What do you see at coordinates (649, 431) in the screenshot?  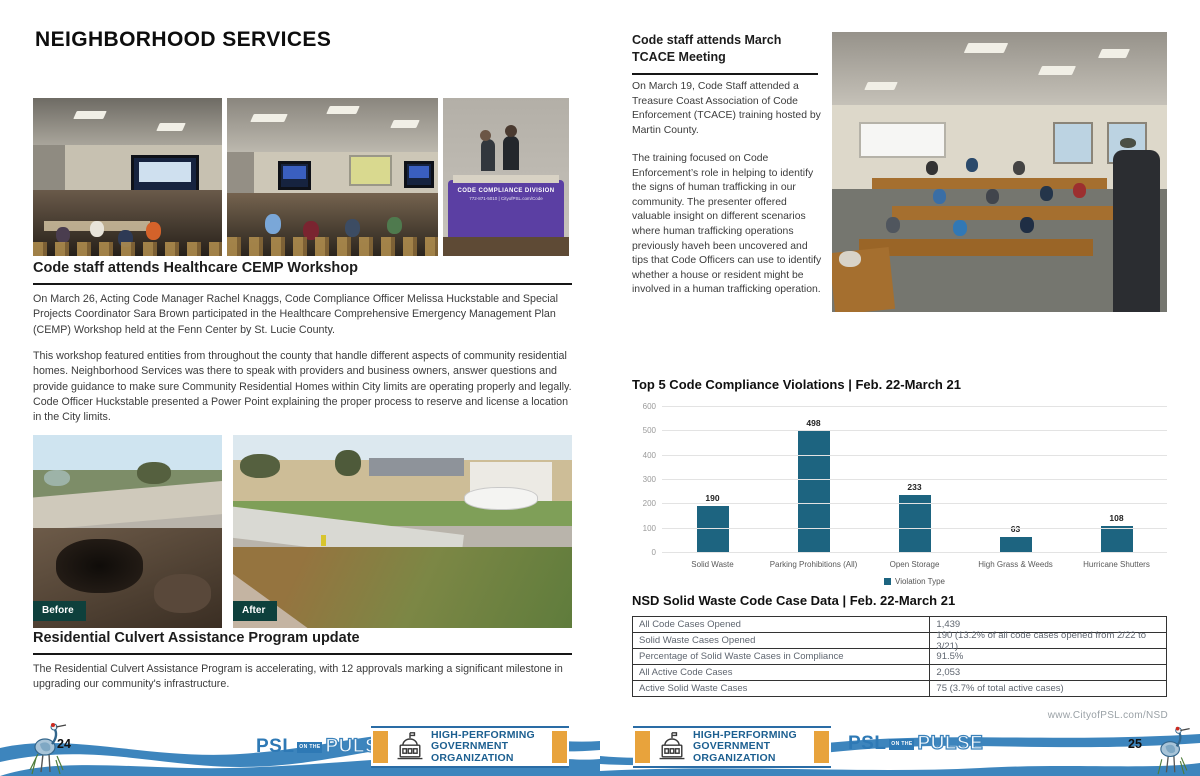 I see `chart-y-tick-label: 500` at bounding box center [649, 431].